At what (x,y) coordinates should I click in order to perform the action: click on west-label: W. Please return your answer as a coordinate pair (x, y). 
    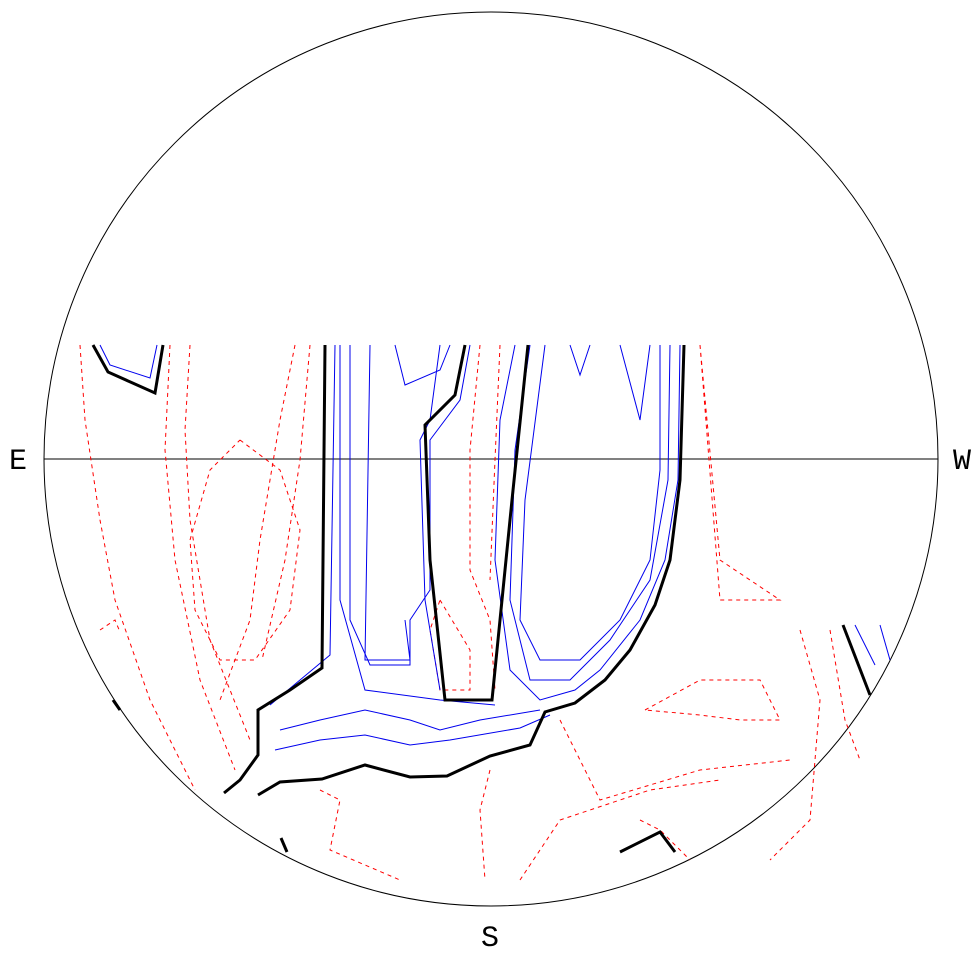
    Looking at the image, I should click on (962, 462).